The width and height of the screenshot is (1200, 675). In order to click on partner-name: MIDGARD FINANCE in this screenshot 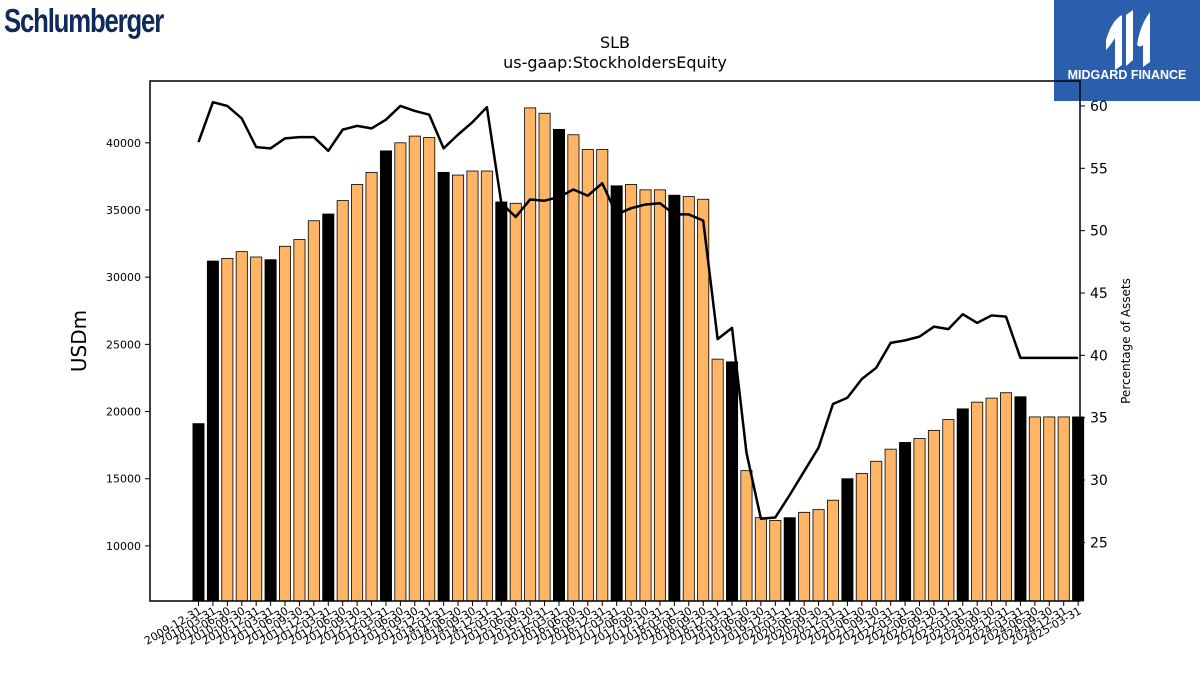, I will do `click(1127, 75)`.